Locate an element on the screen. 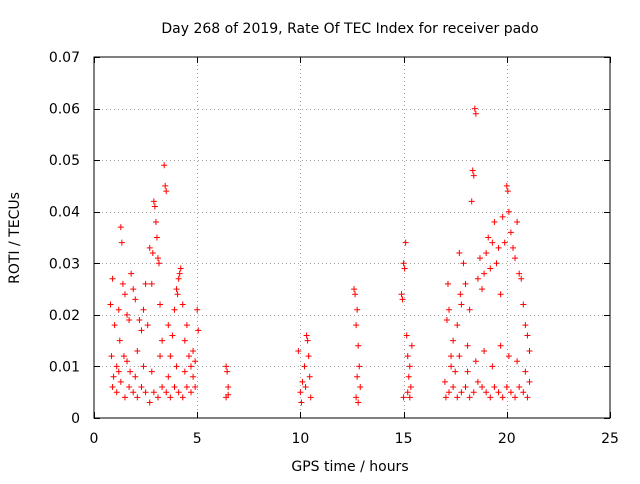 Image resolution: width=640 pixels, height=484 pixels. x-axis-label: GPS time / hours is located at coordinates (349, 467).